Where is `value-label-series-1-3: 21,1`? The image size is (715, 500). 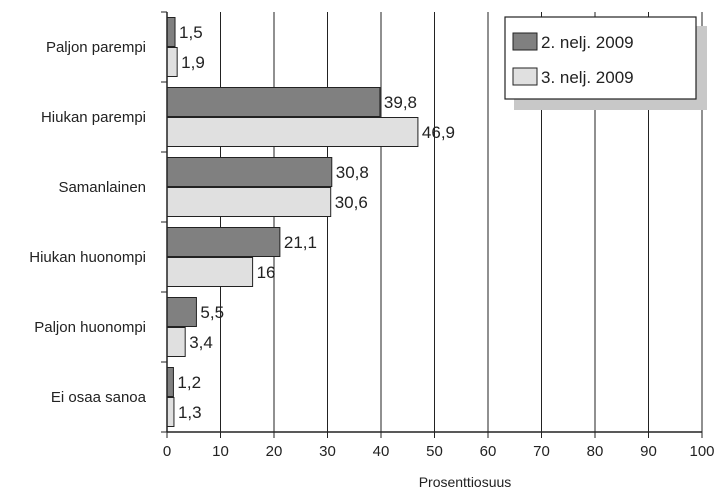
value-label-series-1-3: 21,1 is located at coordinates (300, 242).